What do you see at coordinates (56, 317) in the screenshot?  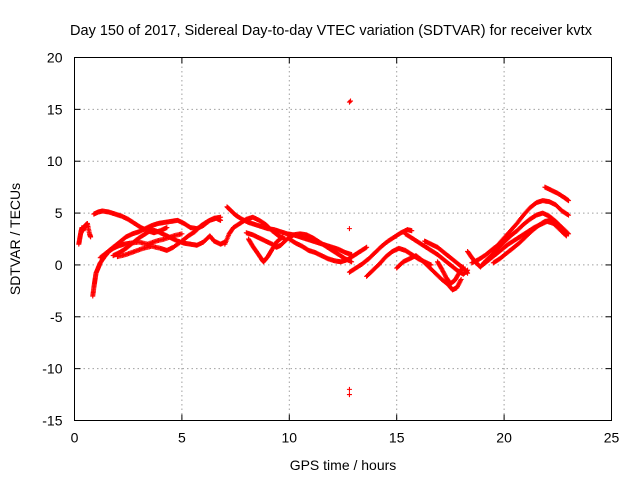 I see `y-tick-label: -5` at bounding box center [56, 317].